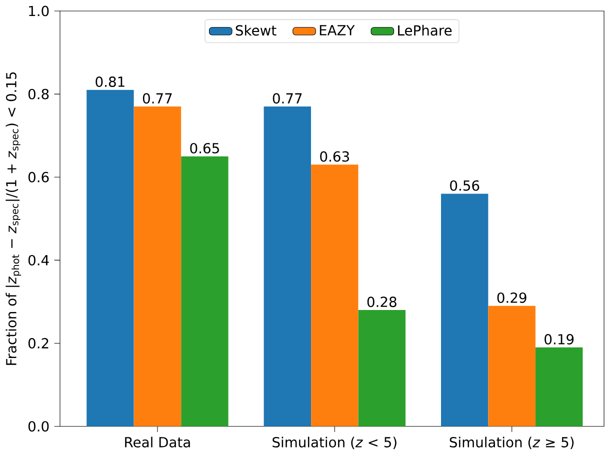 Image resolution: width=605 pixels, height=451 pixels. What do you see at coordinates (337, 30) in the screenshot?
I see `legend-label: EAZY` at bounding box center [337, 30].